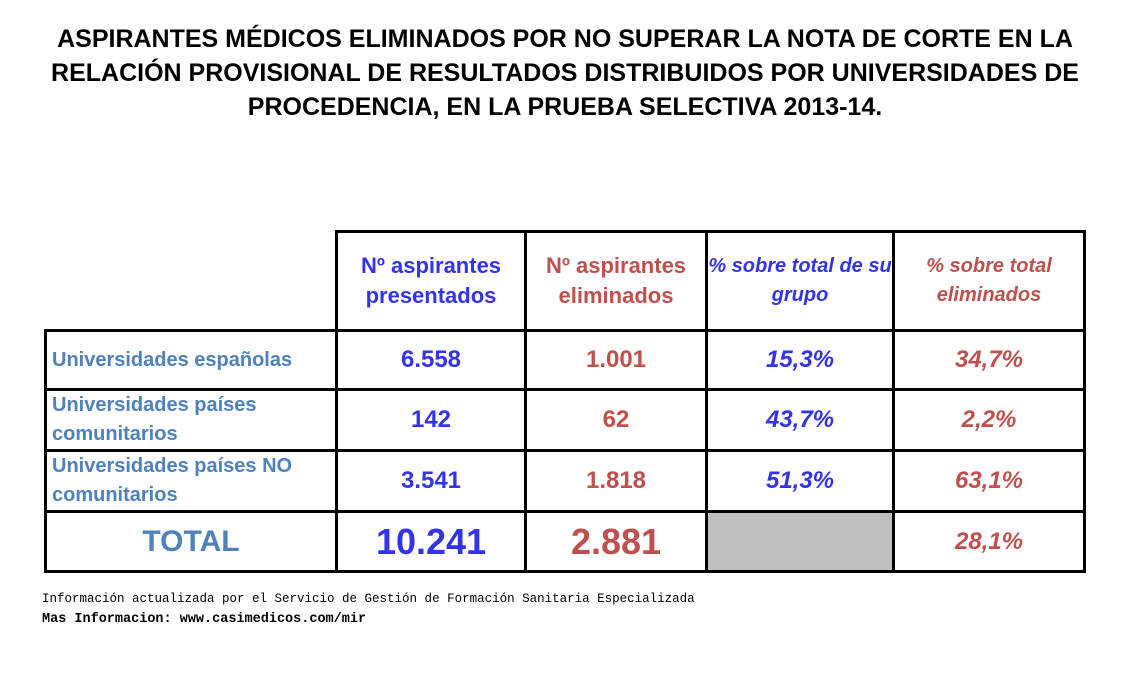  I want to click on presentados-value: 6.558, so click(431, 360).